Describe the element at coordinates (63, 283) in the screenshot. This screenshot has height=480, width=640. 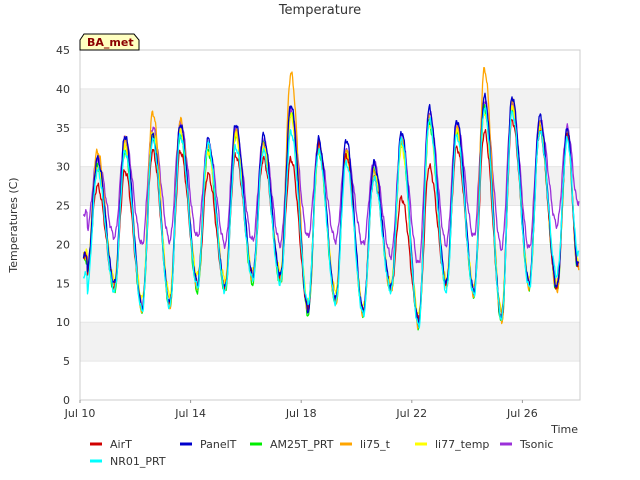
I see `y-tick-label: 15` at that location.